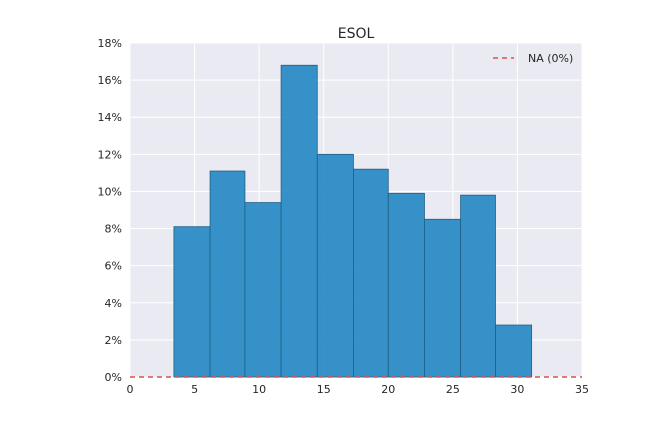 The width and height of the screenshot is (648, 432). What do you see at coordinates (113, 266) in the screenshot?
I see `y-tick-label-3: 6%` at bounding box center [113, 266].